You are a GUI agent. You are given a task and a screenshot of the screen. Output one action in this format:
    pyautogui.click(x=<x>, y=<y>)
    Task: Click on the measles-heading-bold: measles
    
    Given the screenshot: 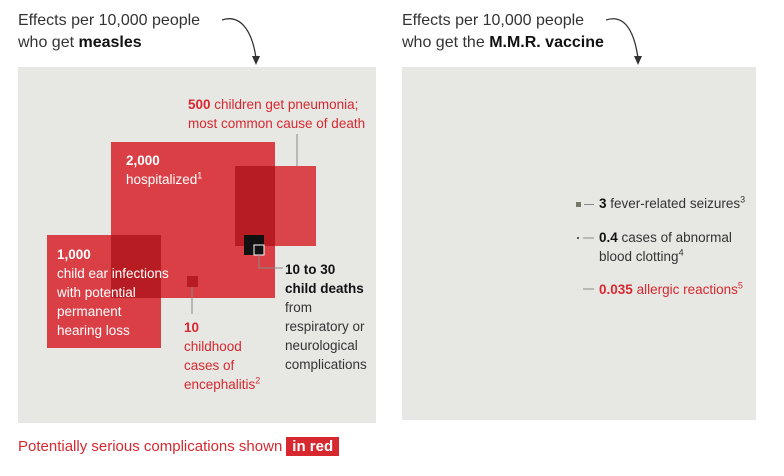 What is the action you would take?
    pyautogui.click(x=110, y=42)
    